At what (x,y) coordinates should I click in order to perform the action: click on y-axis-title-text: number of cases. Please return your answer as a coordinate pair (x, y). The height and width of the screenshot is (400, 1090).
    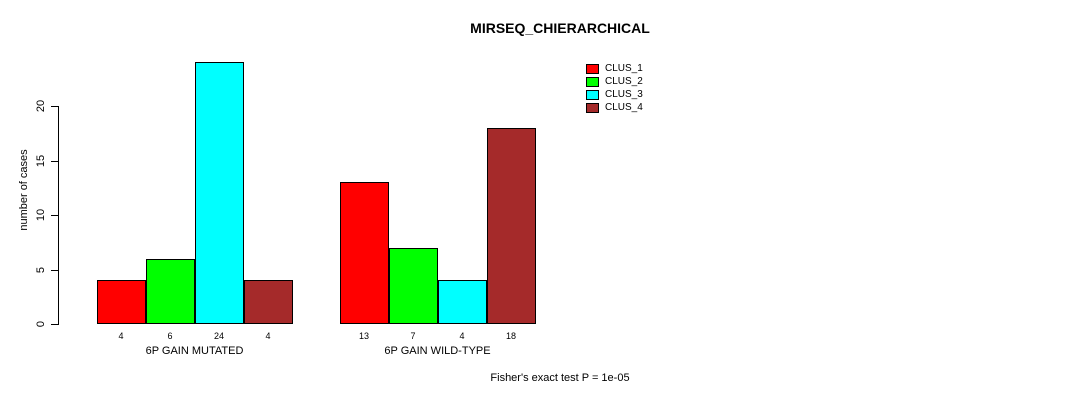
    Looking at the image, I should click on (24, 190).